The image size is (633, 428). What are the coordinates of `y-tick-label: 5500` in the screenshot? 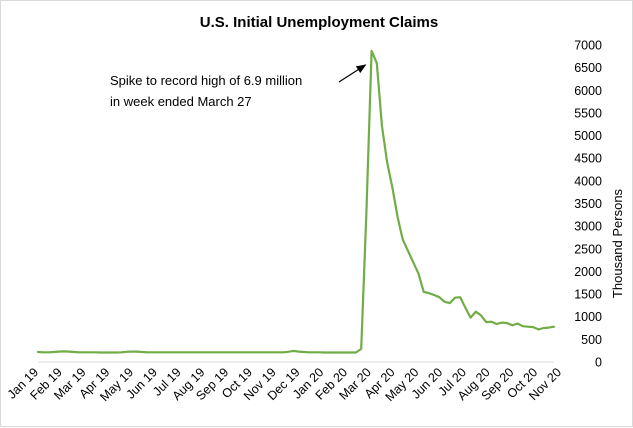 It's located at (588, 113).